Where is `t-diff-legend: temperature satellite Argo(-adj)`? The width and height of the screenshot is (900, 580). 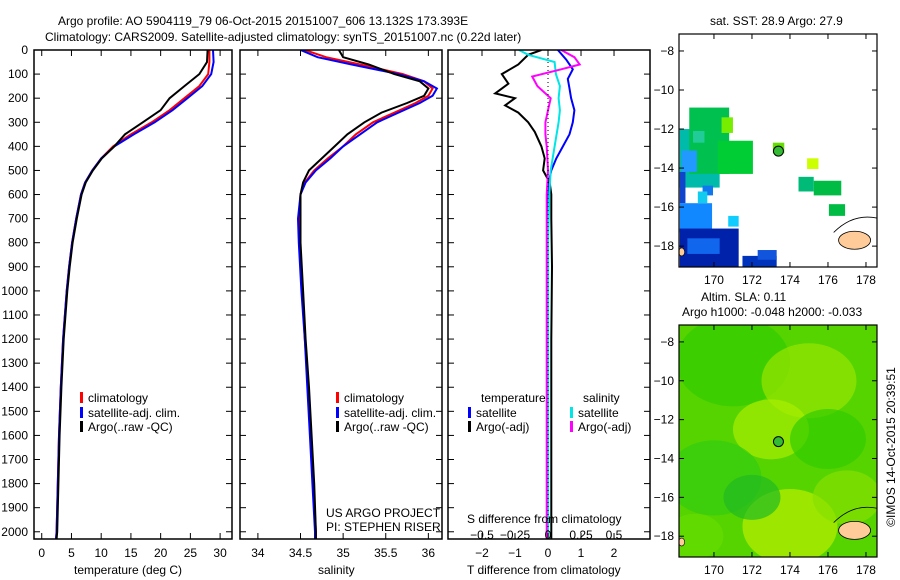
t-diff-legend: temperature satellite Argo(-adj) is located at coordinates (507, 413).